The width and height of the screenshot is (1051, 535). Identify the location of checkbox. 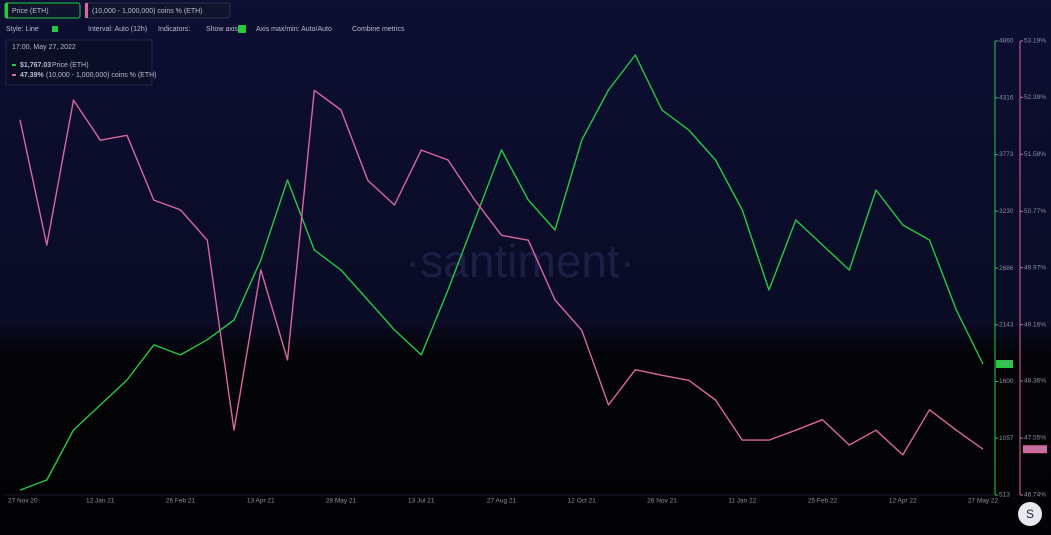
(242, 29).